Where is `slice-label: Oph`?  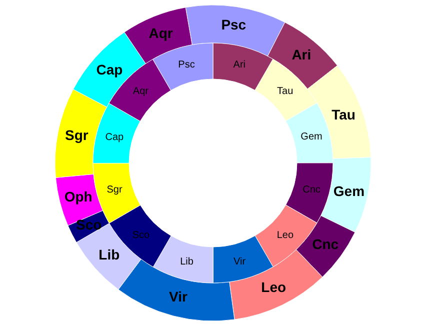 slice-label: Oph is located at coordinates (78, 196).